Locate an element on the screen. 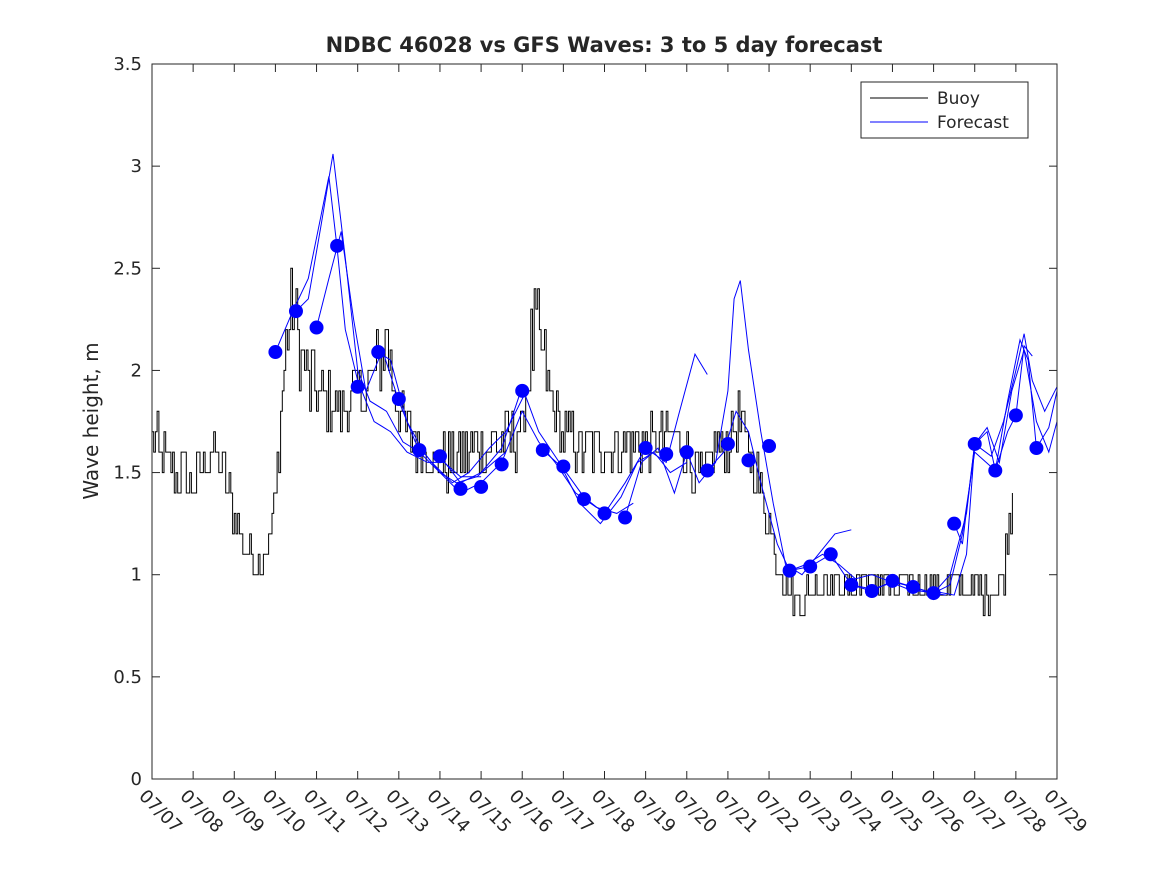 The image size is (1167, 879). x-tick-label: 07/14 is located at coordinates (448, 812).